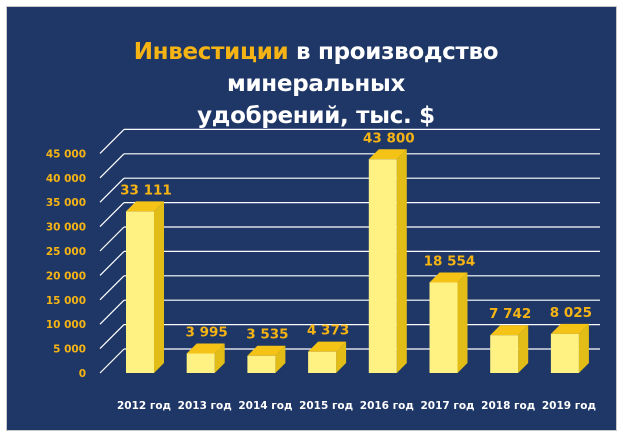 This screenshot has height=437, width=623. Describe the element at coordinates (316, 116) in the screenshot. I see `chart-title-line2: удобрений, тыс. $` at that location.